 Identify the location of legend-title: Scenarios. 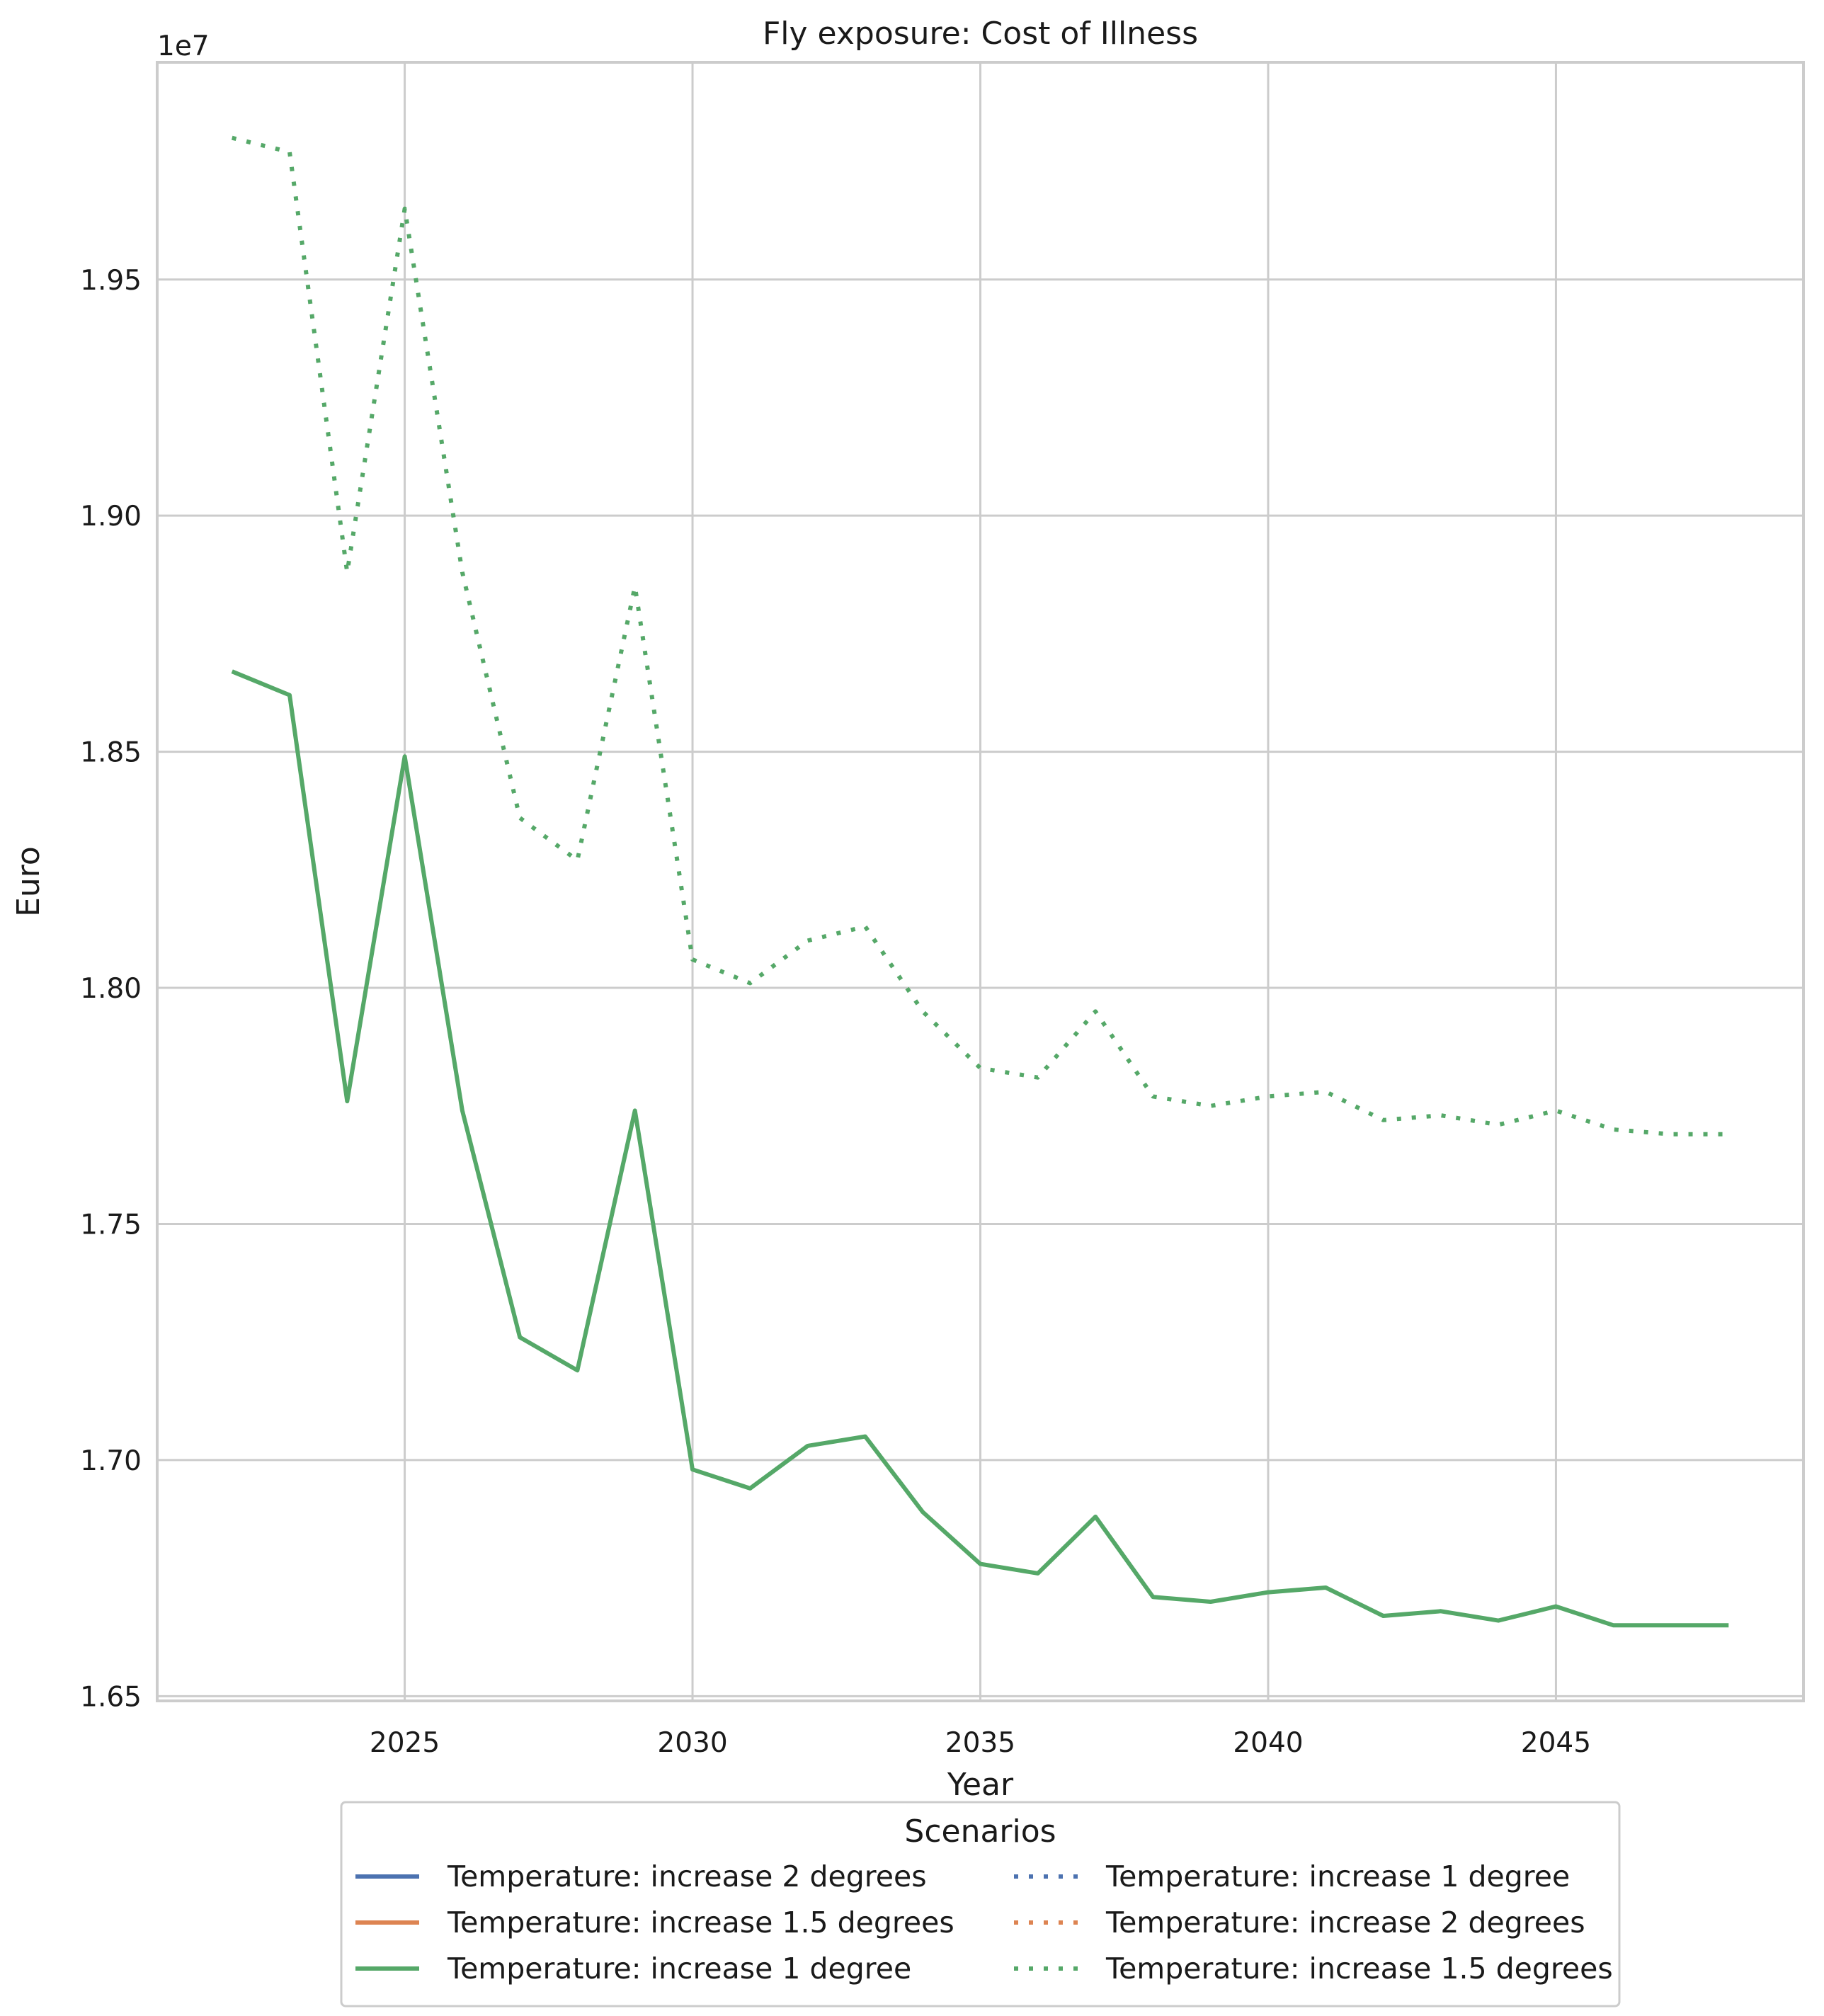
(980, 1831).